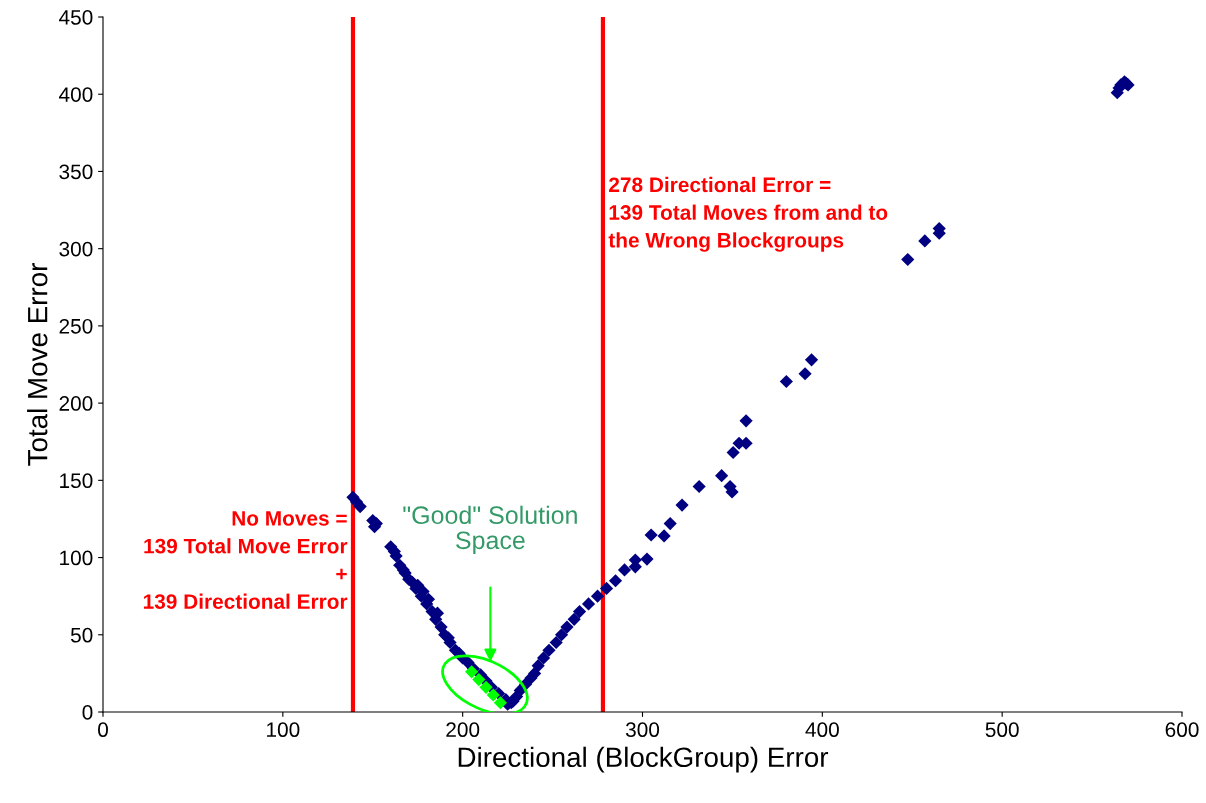  What do you see at coordinates (76, 17) in the screenshot?
I see `y-tick-label: 450` at bounding box center [76, 17].